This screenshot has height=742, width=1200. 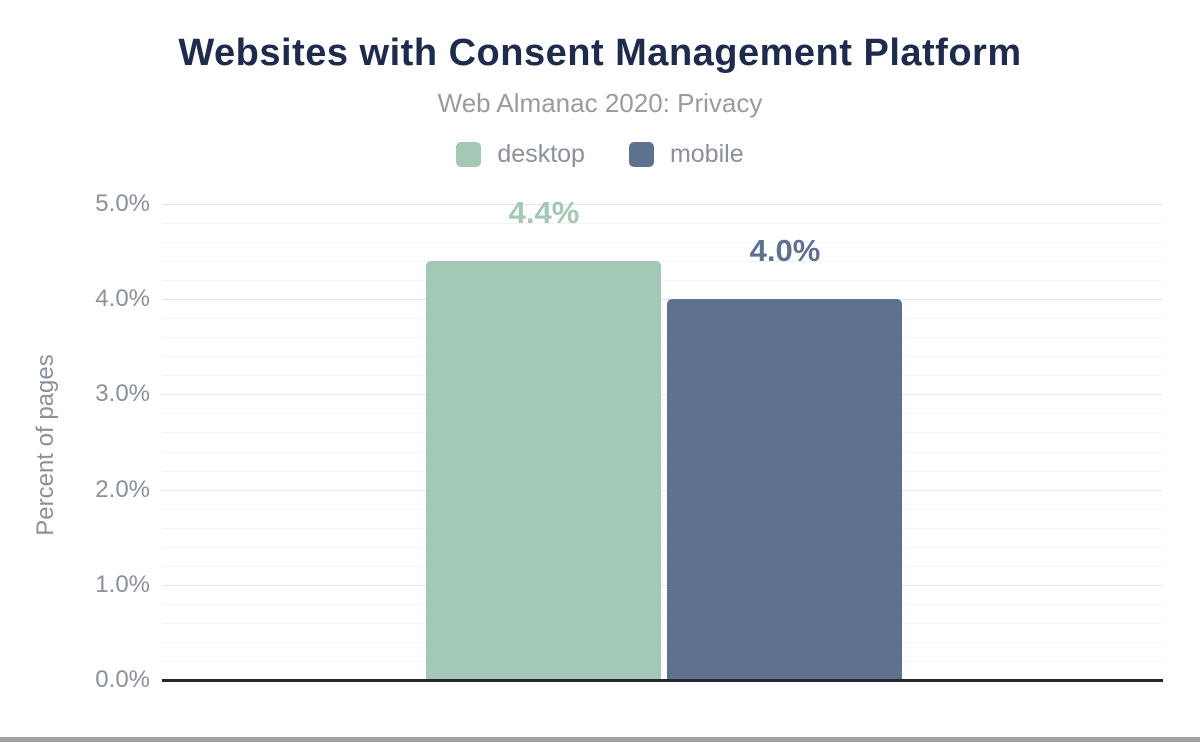 I want to click on legend-item-desktop: desktop, so click(x=520, y=154).